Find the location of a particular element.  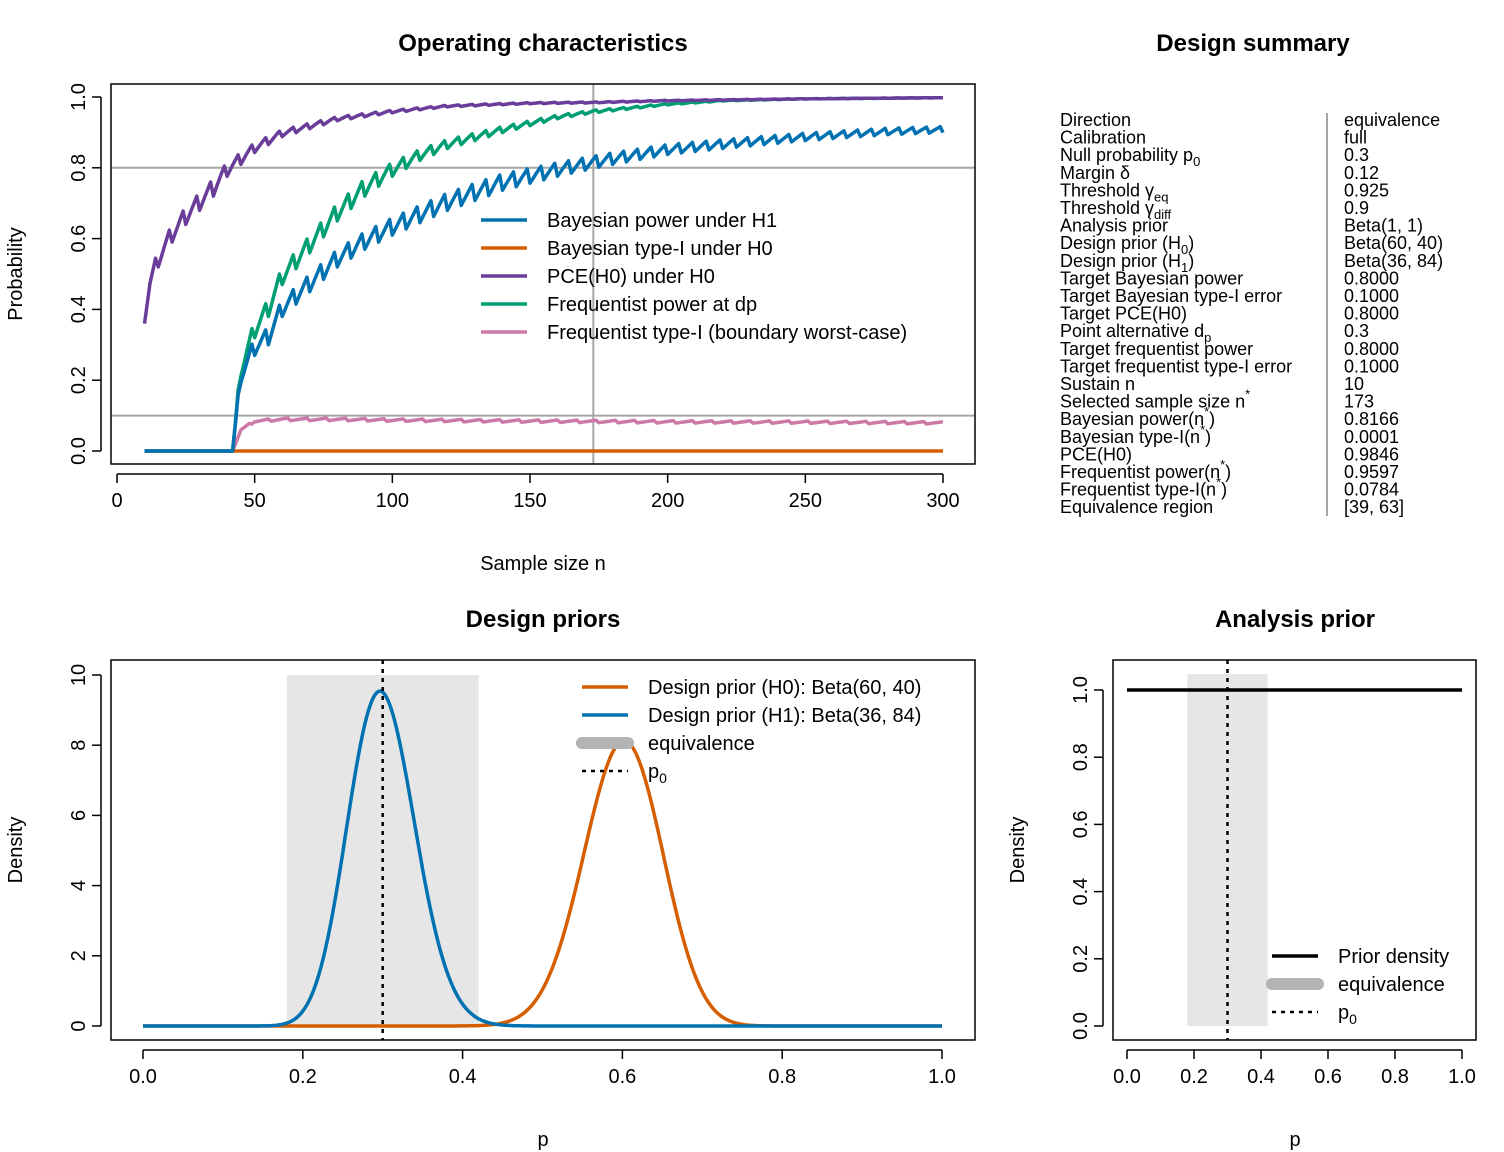

summary-label: Null probability p0 is located at coordinates (1130, 157).